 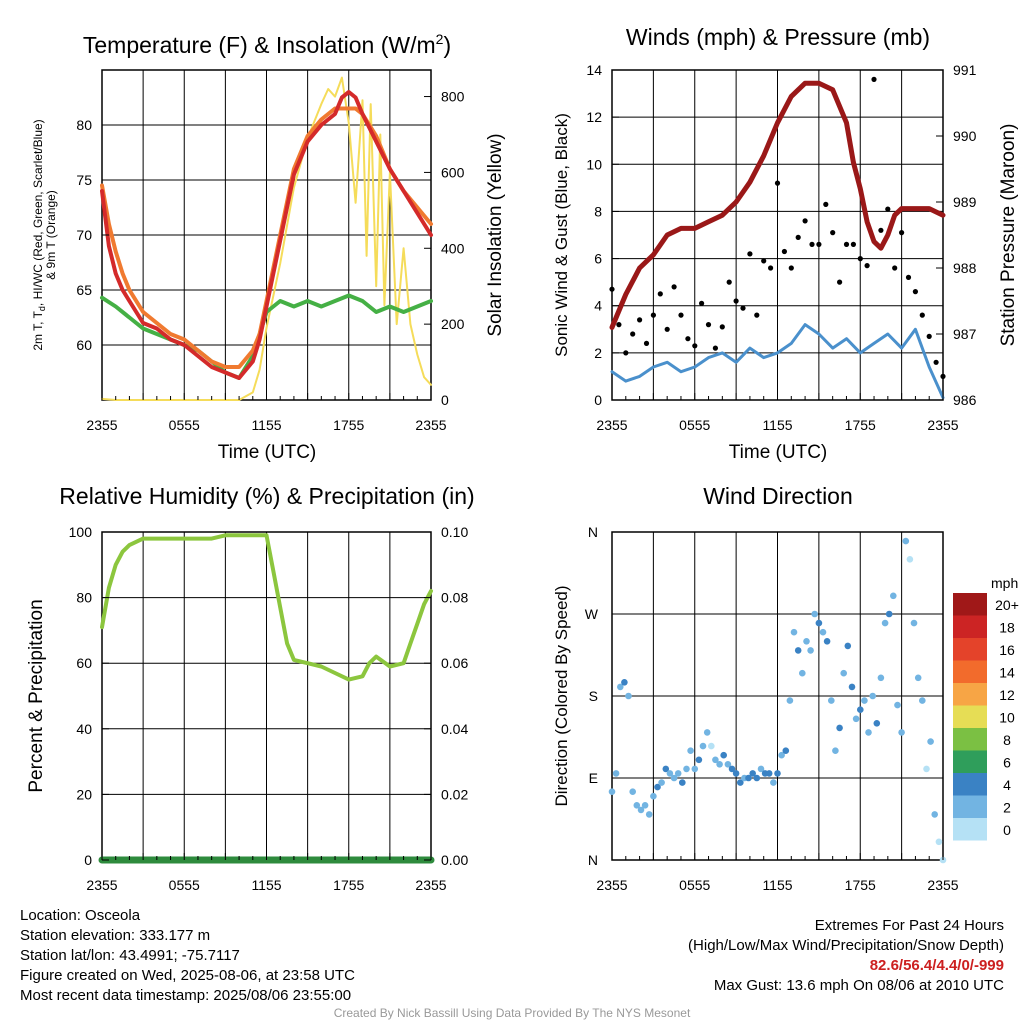 I want to click on series-pressure, so click(x=777, y=205).